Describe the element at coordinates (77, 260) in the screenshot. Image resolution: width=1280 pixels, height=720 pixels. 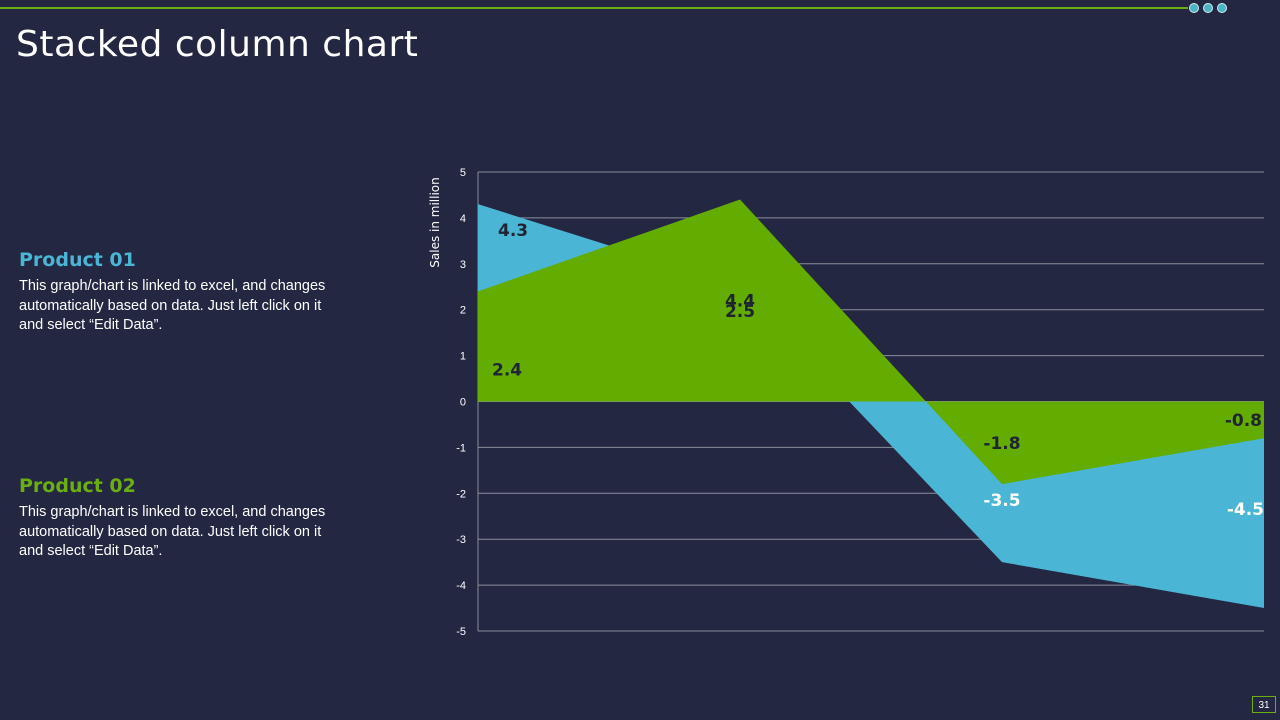
I see `product-01-heading: Product 01` at that location.